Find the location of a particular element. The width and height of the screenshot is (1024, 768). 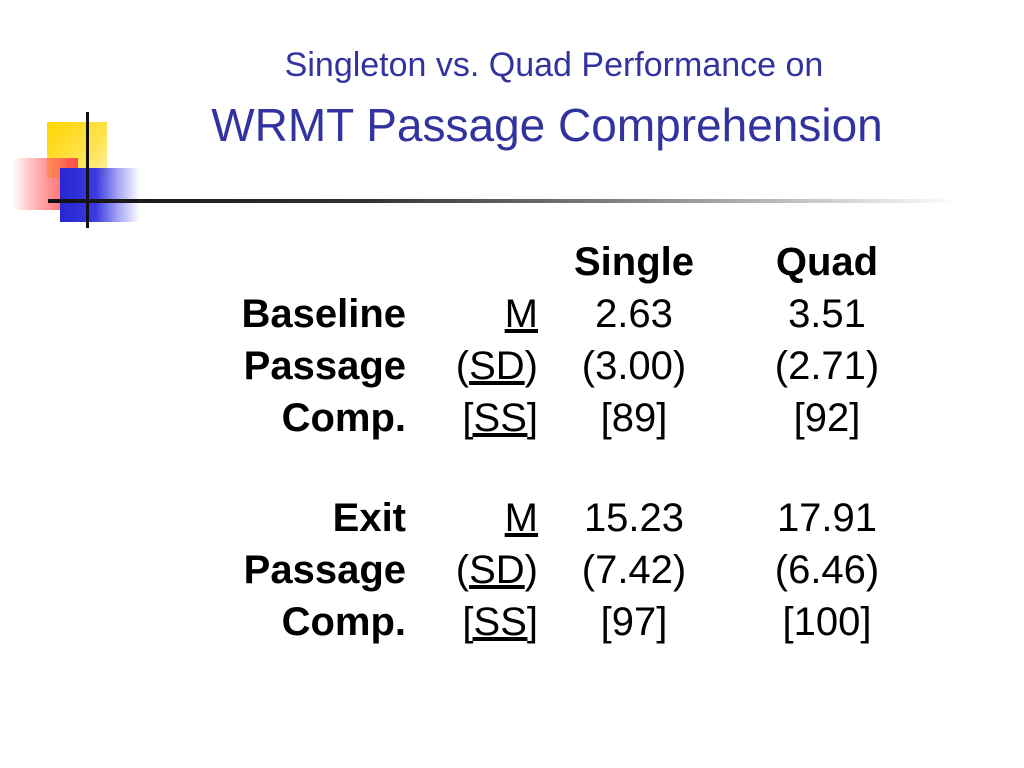

title-divider-line is located at coordinates (504, 201).